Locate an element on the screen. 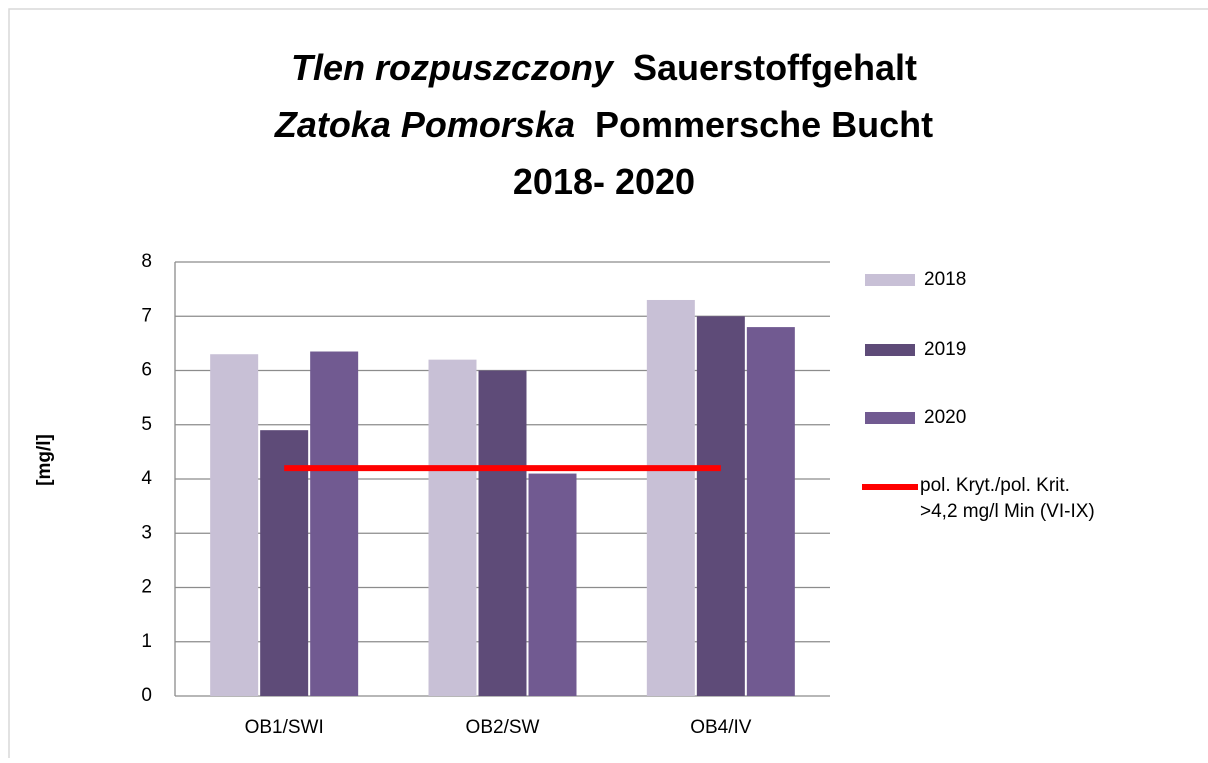 The image size is (1208, 763). y-tick-label: 0 is located at coordinates (146, 695).